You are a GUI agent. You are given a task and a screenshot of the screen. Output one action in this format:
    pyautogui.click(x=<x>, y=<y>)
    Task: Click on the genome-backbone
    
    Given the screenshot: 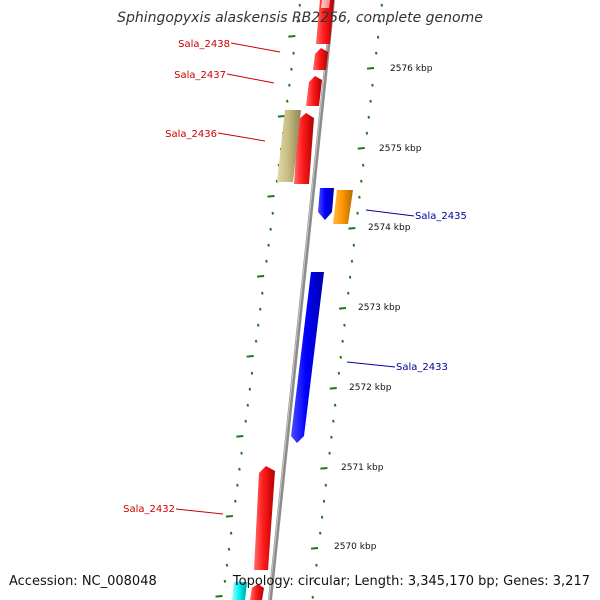 What is the action you would take?
    pyautogui.click(x=301, y=300)
    